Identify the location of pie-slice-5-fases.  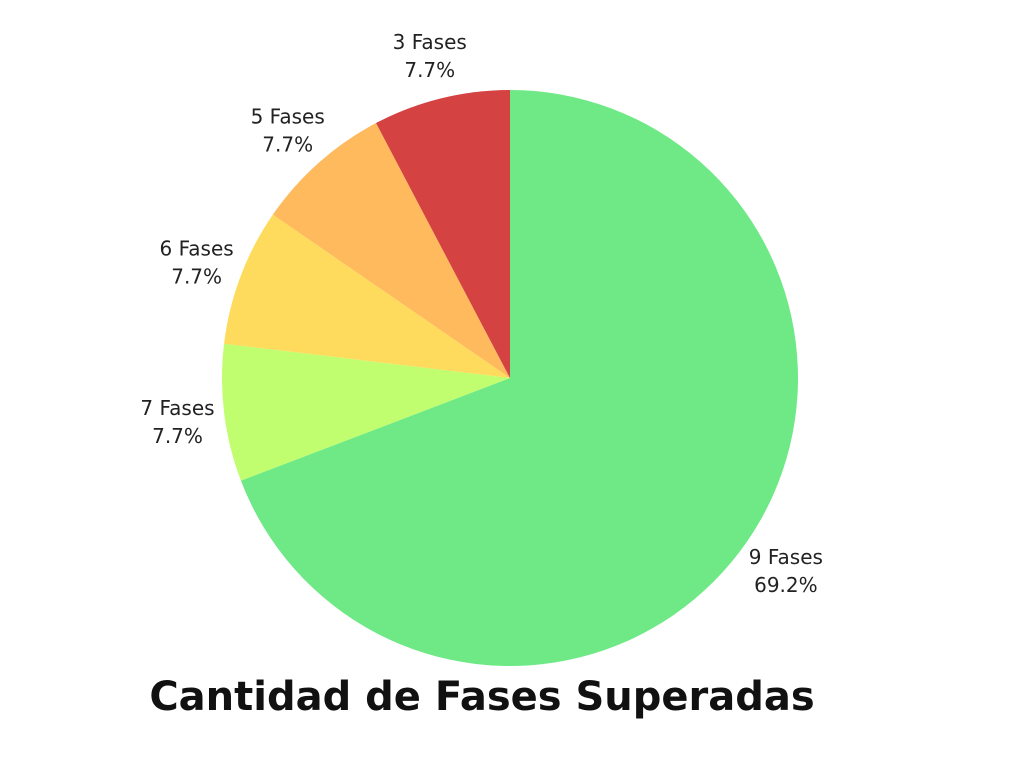
(391, 251).